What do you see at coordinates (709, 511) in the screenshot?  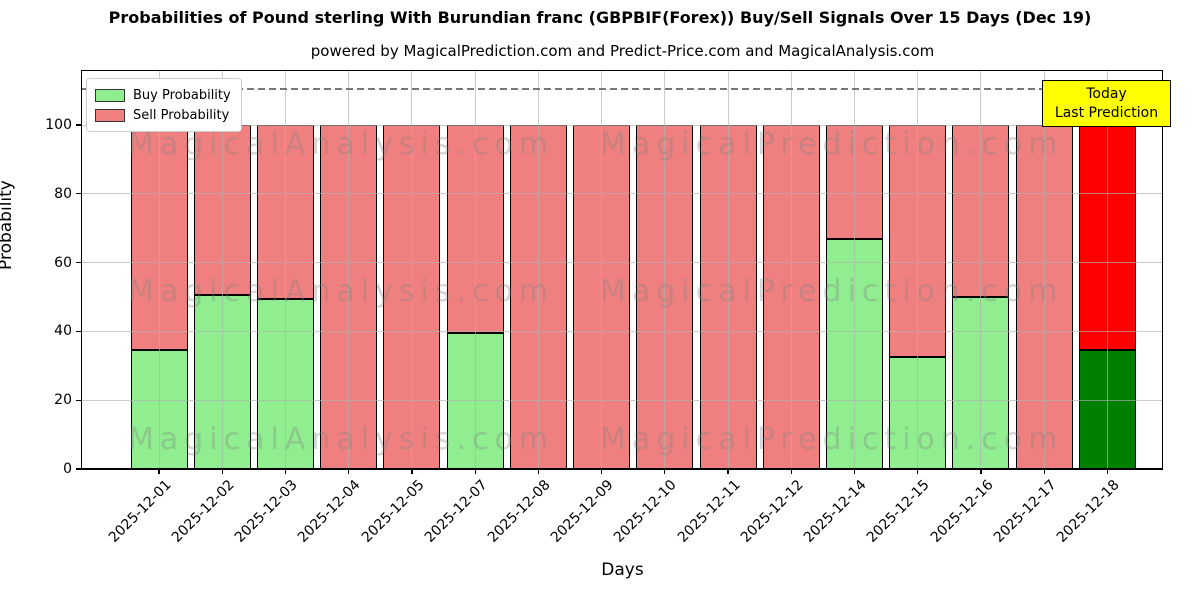 I see `x-tick-label: 2025-12-11` at bounding box center [709, 511].